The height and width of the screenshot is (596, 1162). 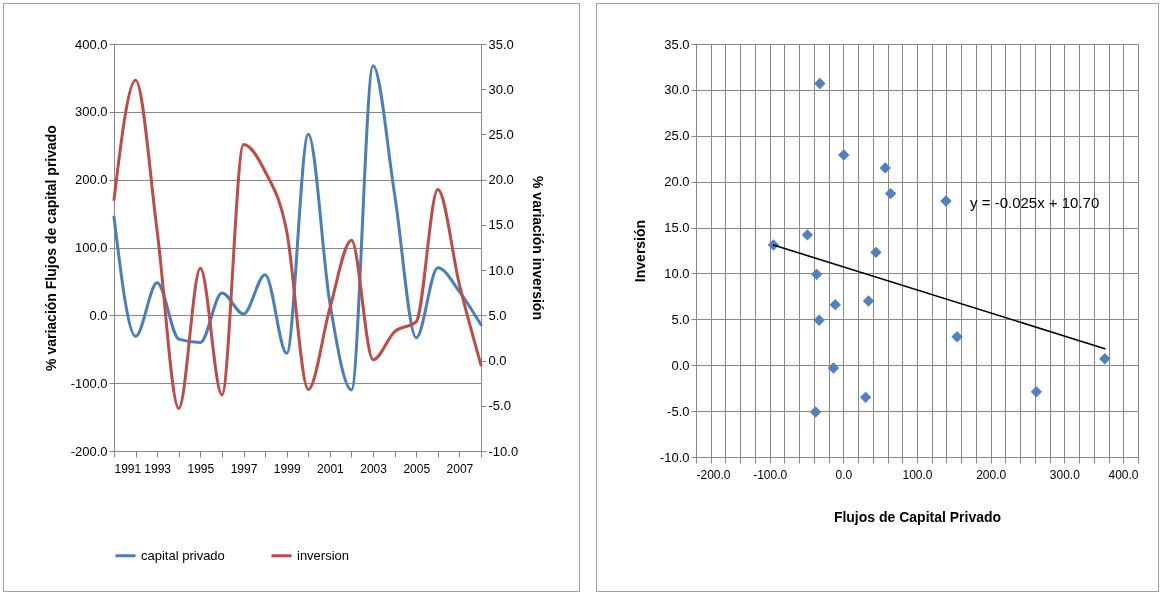 What do you see at coordinates (1123, 474) in the screenshot?
I see `x-tick-label: 400.0` at bounding box center [1123, 474].